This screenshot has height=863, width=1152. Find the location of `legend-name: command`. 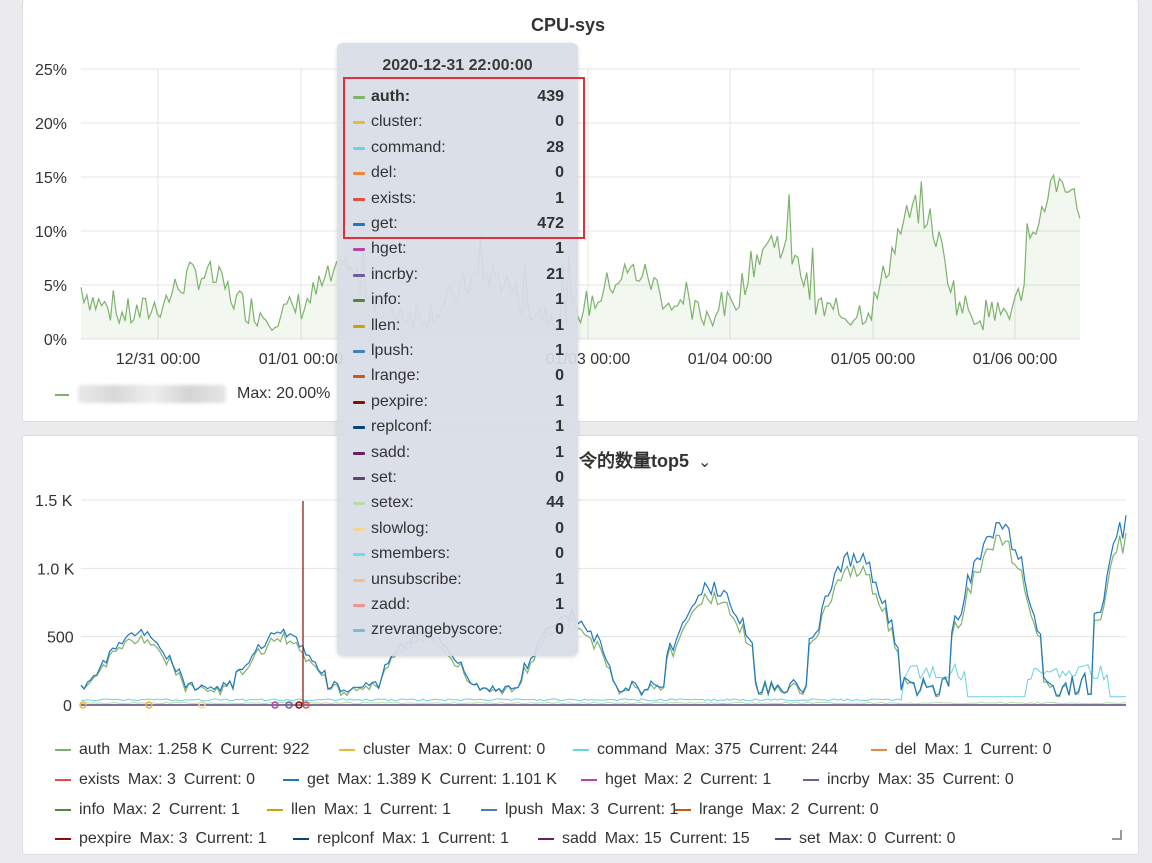

legend-name: command is located at coordinates (632, 749).